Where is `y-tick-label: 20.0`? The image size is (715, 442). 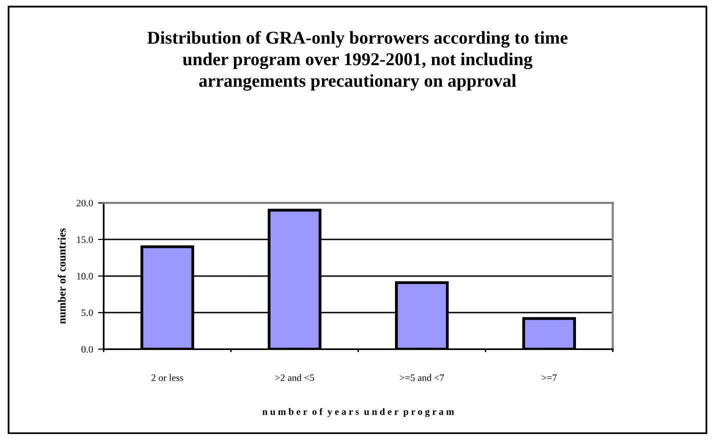 y-tick-label: 20.0 is located at coordinates (84, 203).